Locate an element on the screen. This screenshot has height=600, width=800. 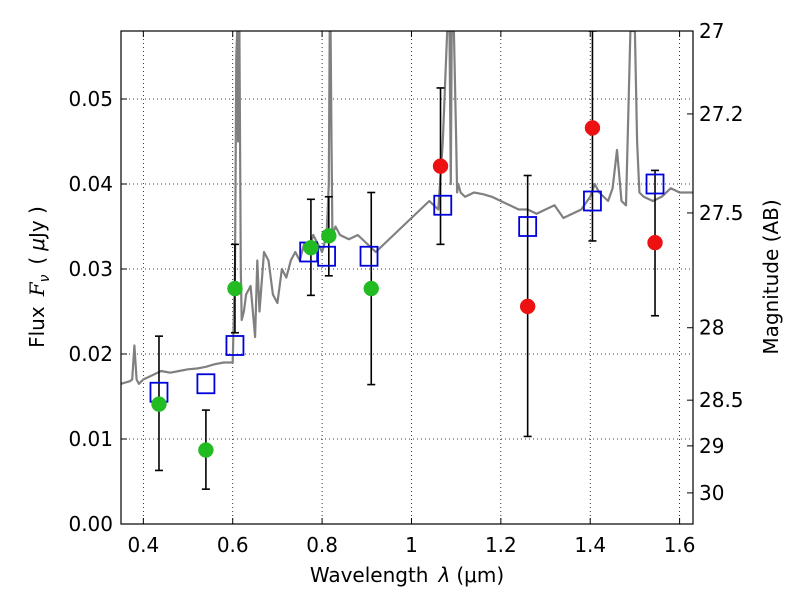
x-tick-label: 1.2 is located at coordinates (501, 545).